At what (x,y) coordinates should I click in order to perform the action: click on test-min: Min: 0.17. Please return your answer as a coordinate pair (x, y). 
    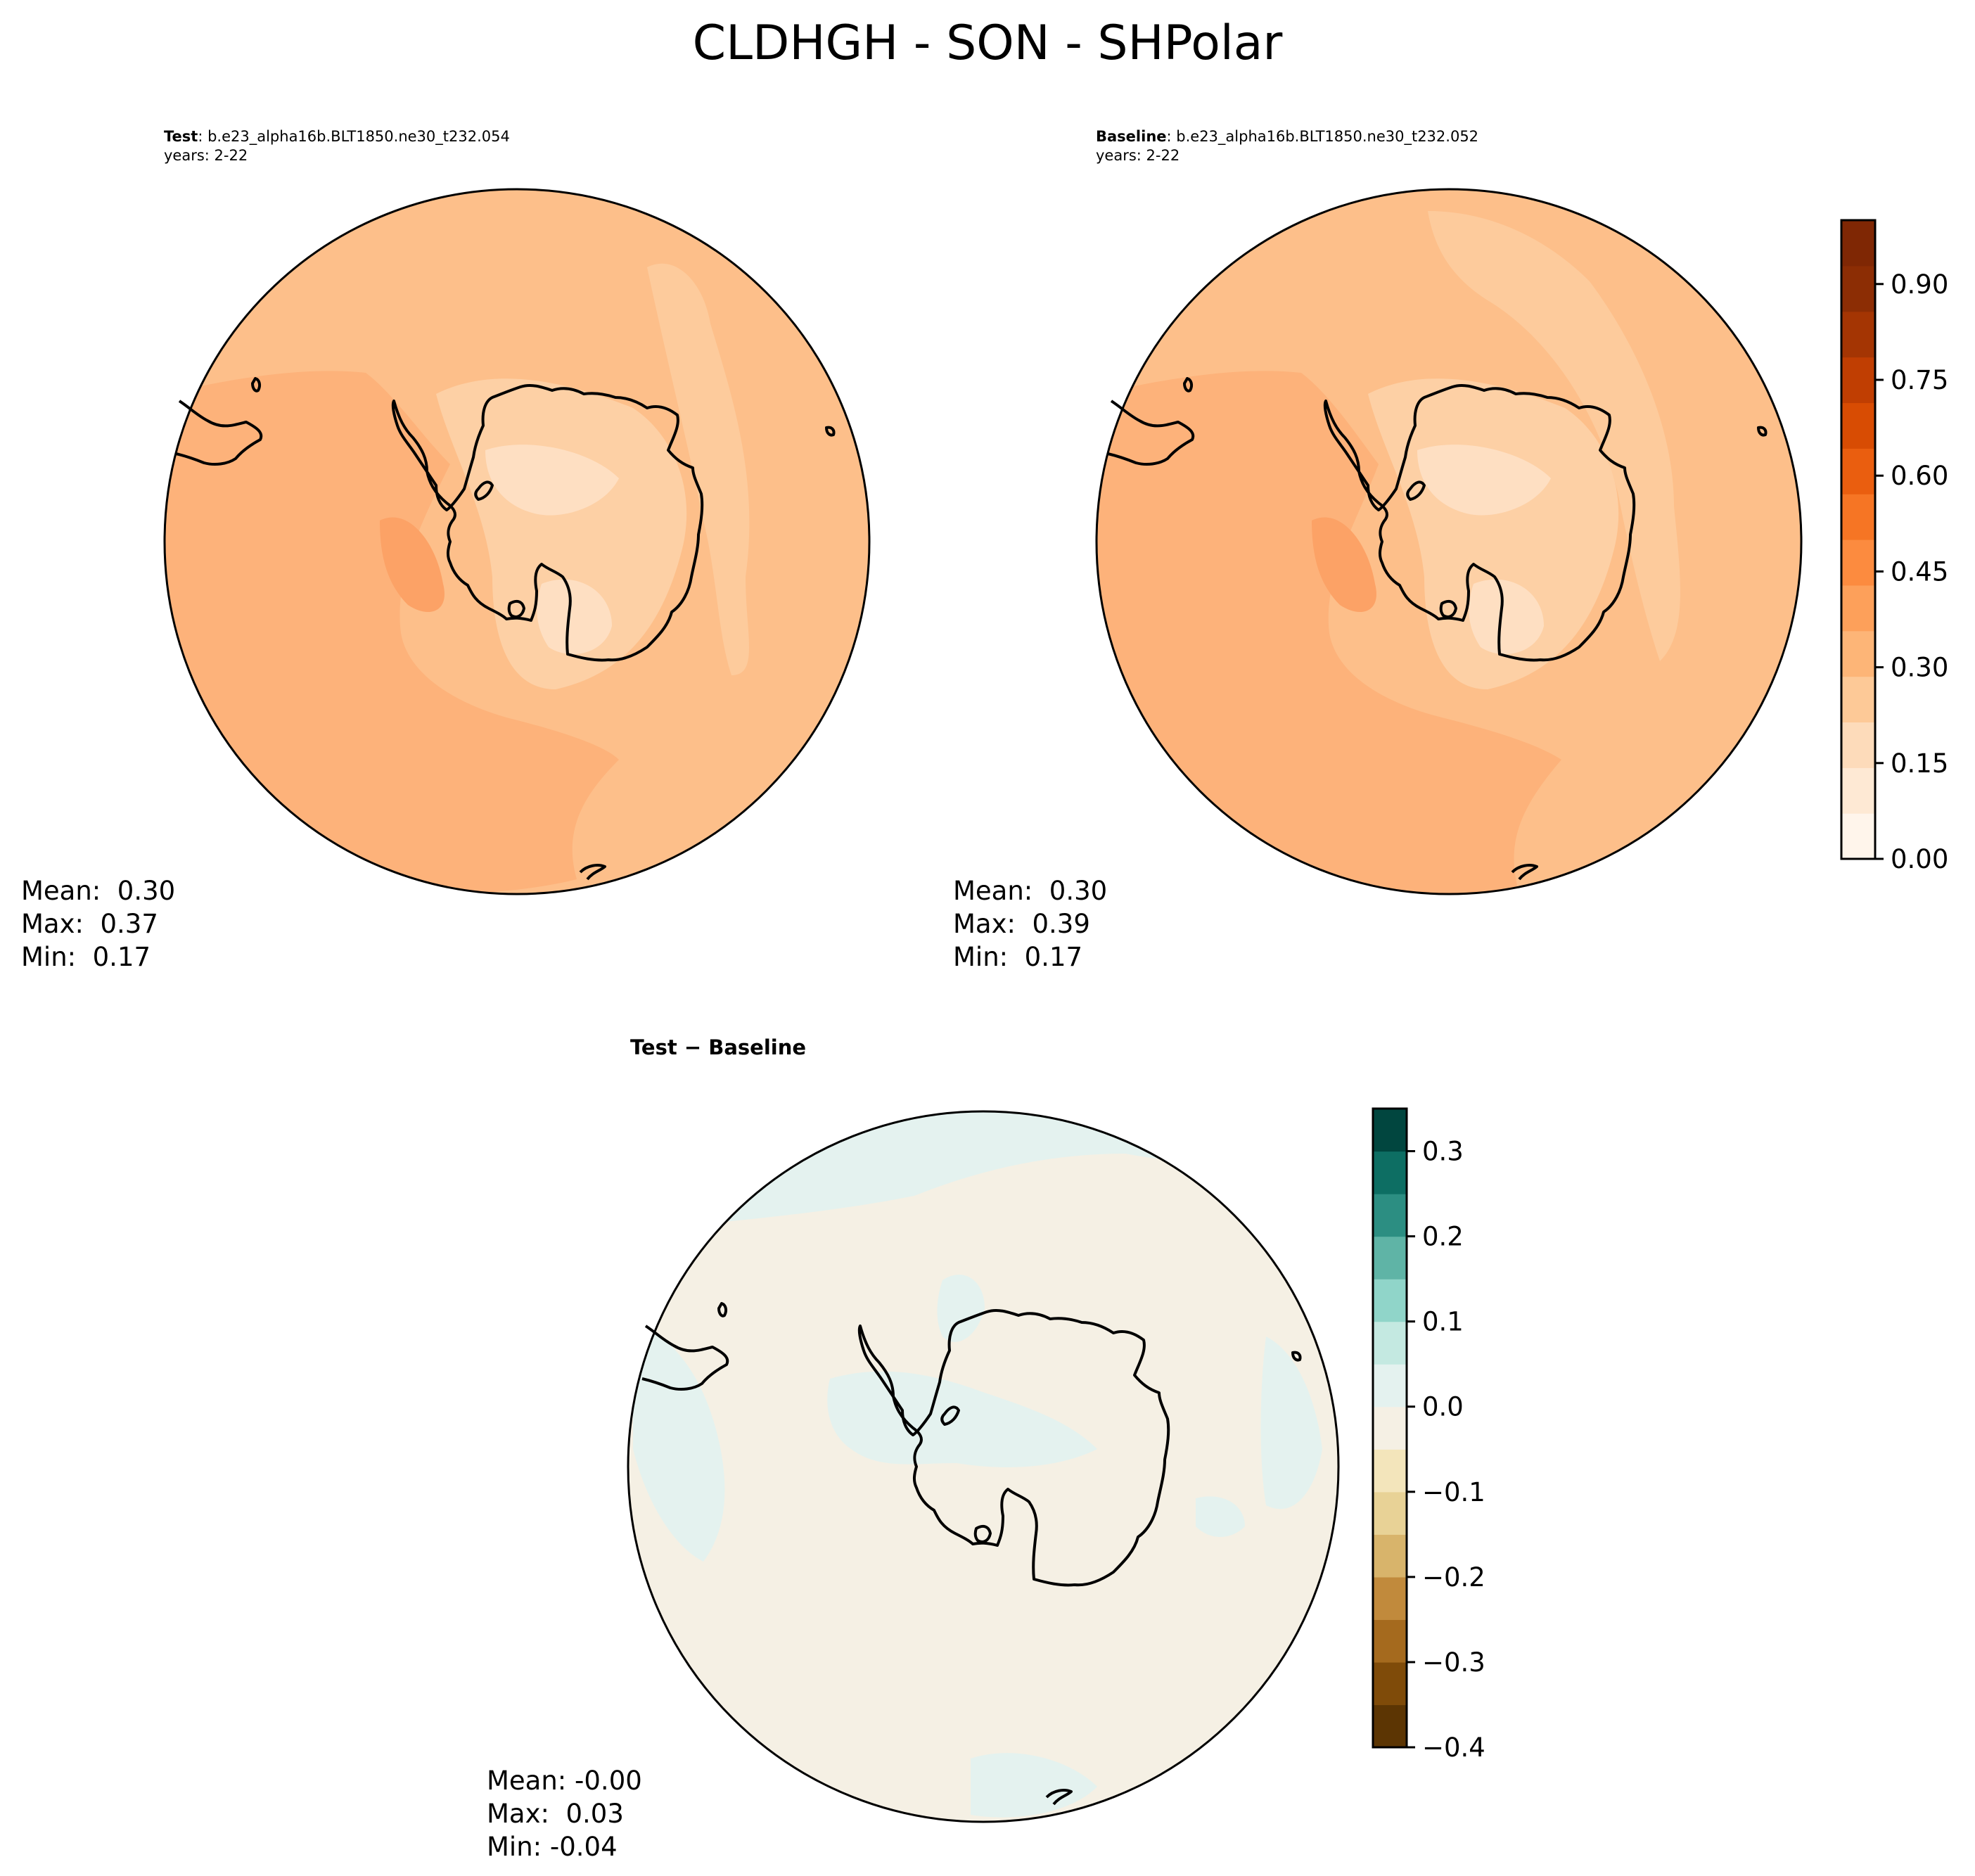
    Looking at the image, I should click on (86, 957).